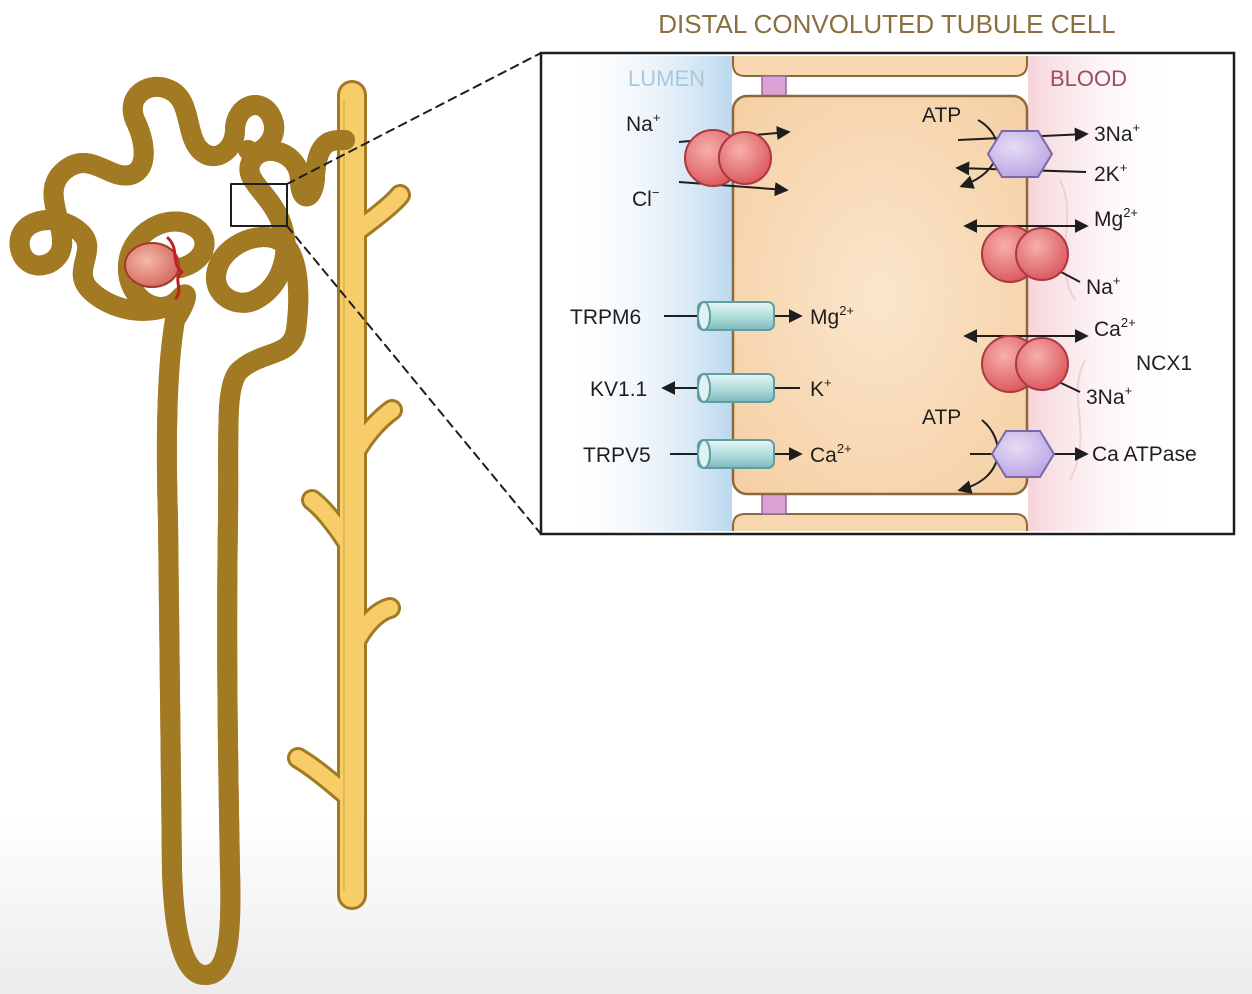 The image size is (1252, 994). Describe the element at coordinates (1117, 280) in the screenshot. I see `mg-exchanger-na-charge: +` at that location.